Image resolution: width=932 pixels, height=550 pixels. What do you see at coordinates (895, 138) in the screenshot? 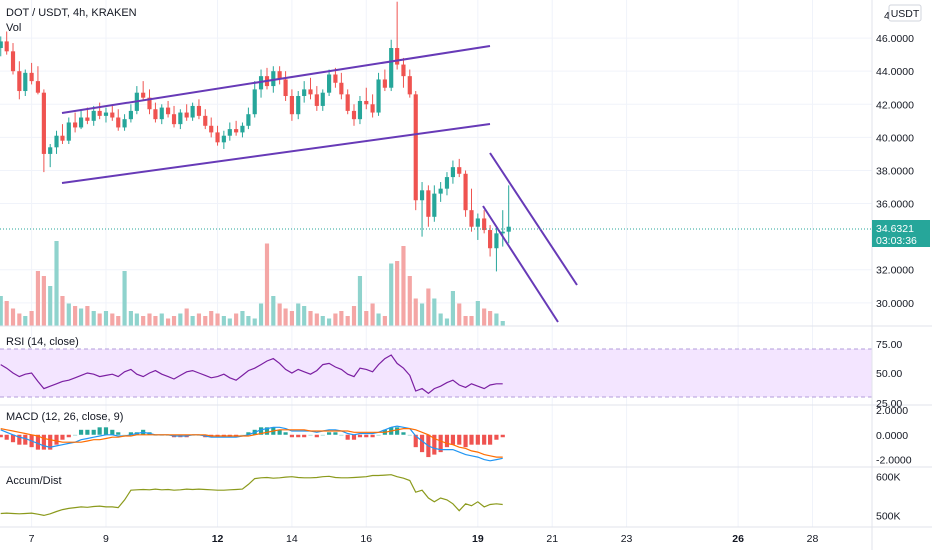
I see `price-tick-label: 40.0000` at bounding box center [895, 138].